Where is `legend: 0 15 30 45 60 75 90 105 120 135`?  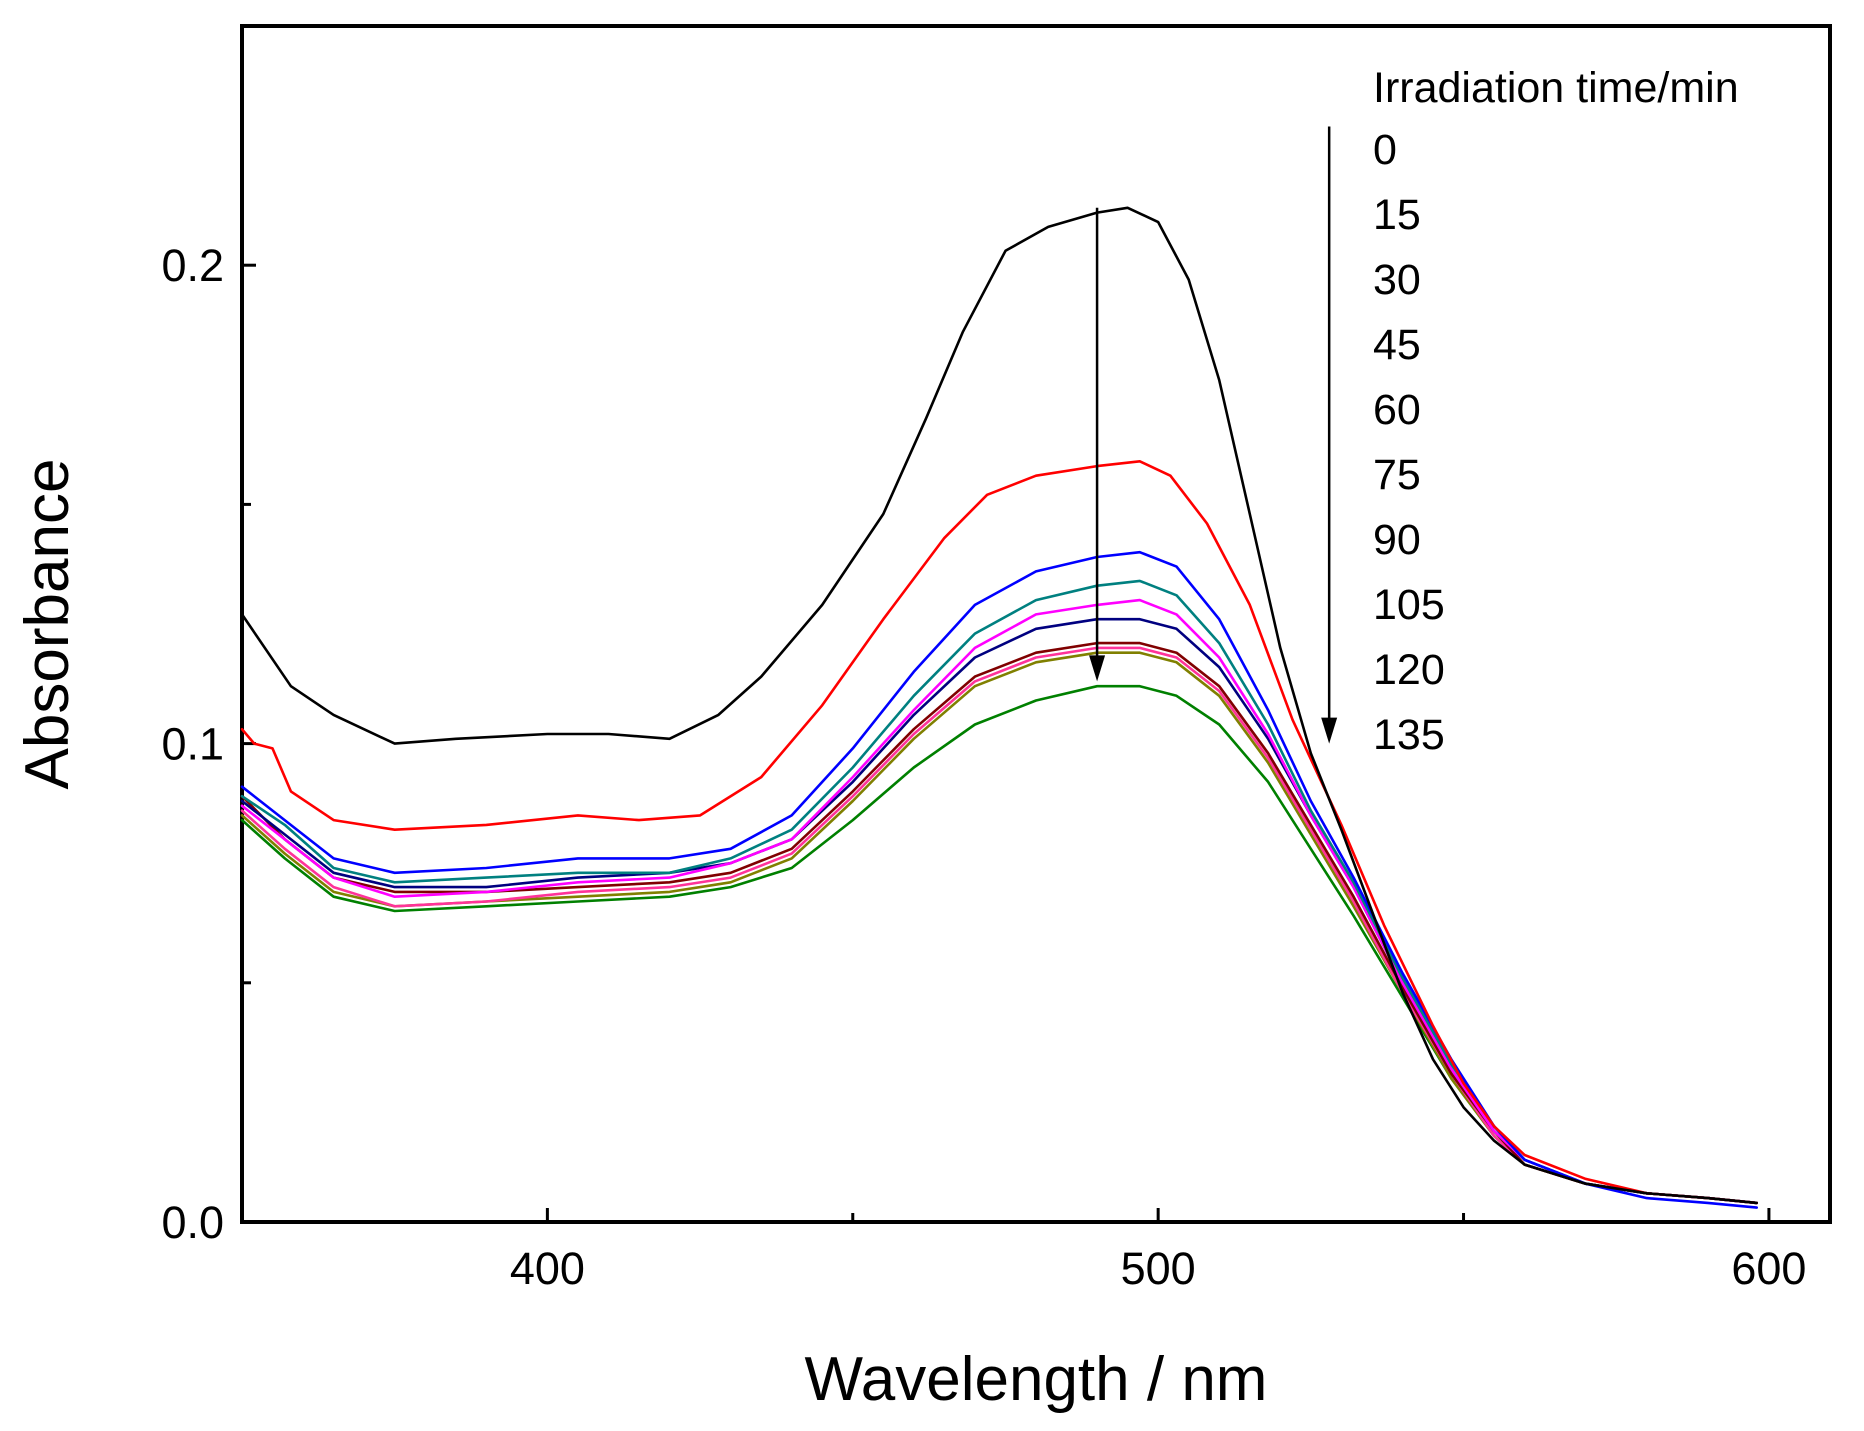
legend: 0 15 30 45 60 75 90 105 120 135 is located at coordinates (1409, 442).